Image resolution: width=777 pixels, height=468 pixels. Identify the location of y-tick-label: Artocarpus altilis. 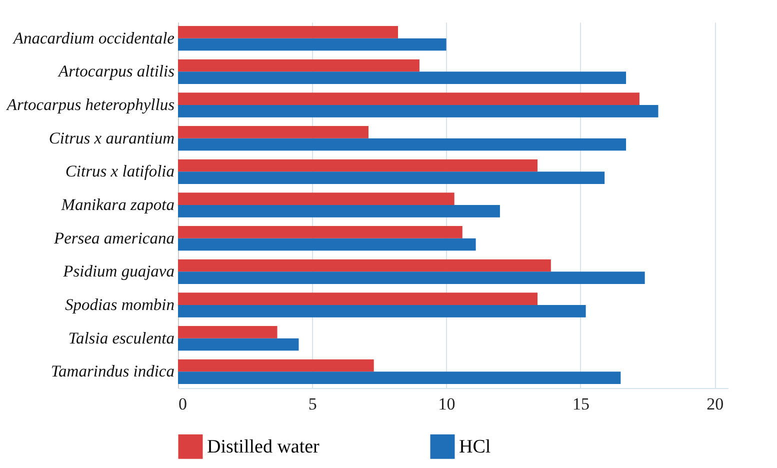
(116, 71).